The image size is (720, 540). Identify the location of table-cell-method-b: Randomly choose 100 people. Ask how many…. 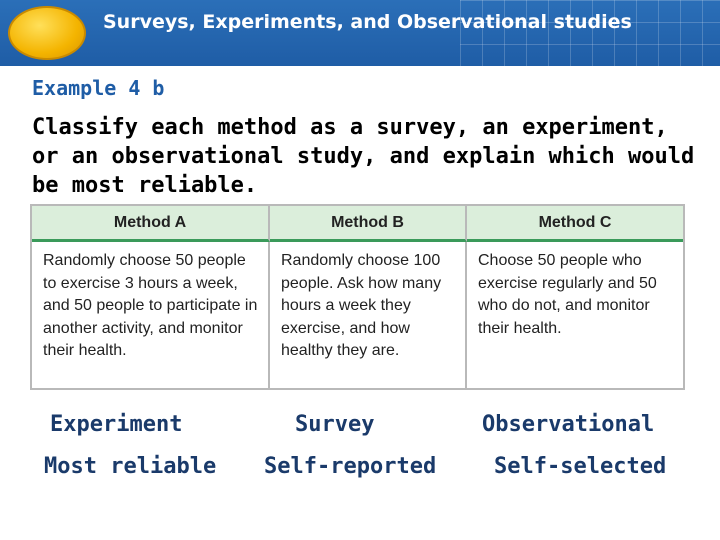
(368, 315).